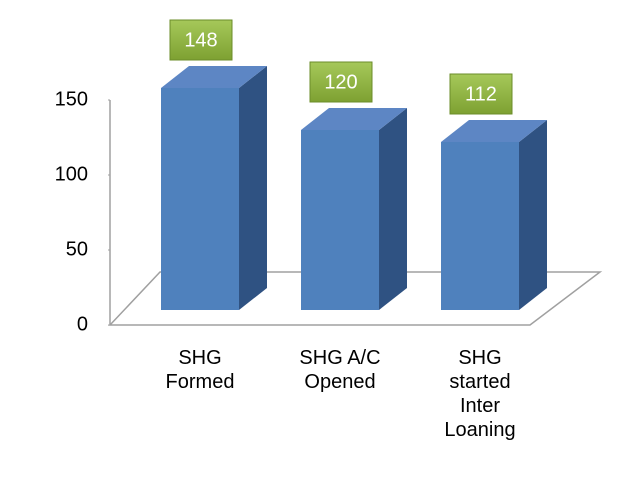 This screenshot has height=500, width=636. What do you see at coordinates (77, 249) in the screenshot?
I see `y-tick-label: 50` at bounding box center [77, 249].